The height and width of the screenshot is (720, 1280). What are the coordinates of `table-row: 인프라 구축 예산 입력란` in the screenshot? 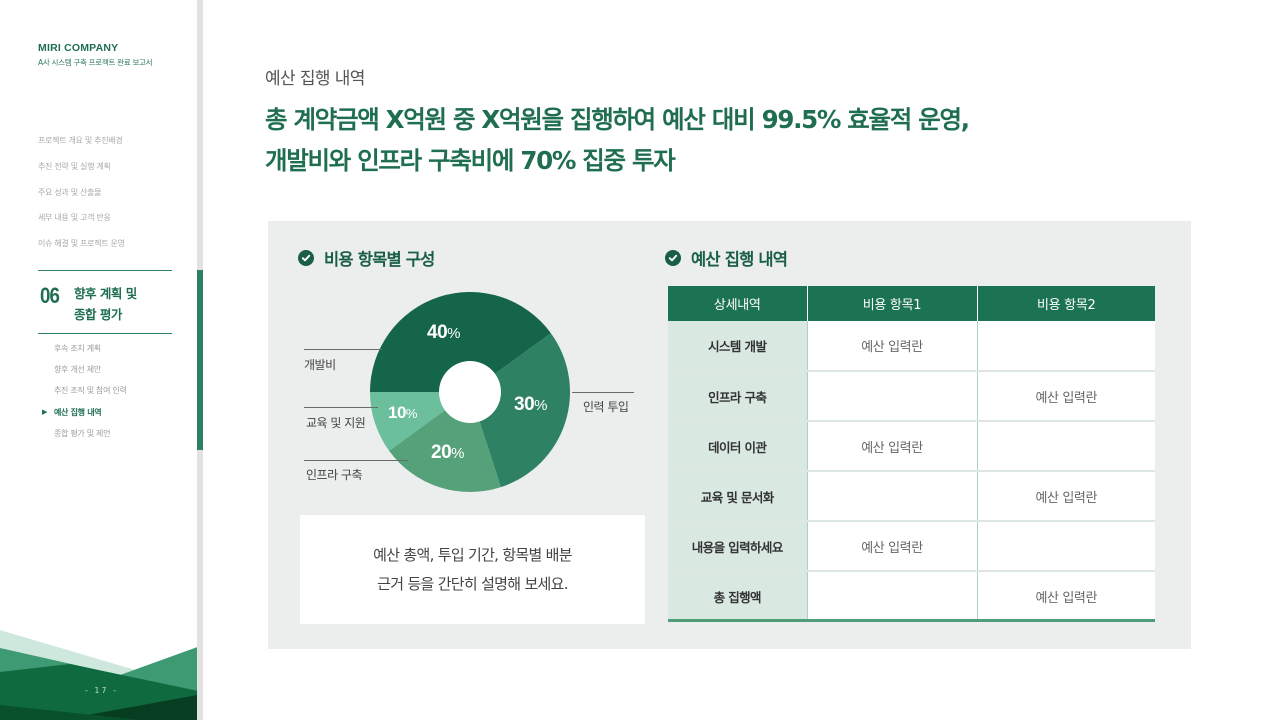 It's located at (911, 395).